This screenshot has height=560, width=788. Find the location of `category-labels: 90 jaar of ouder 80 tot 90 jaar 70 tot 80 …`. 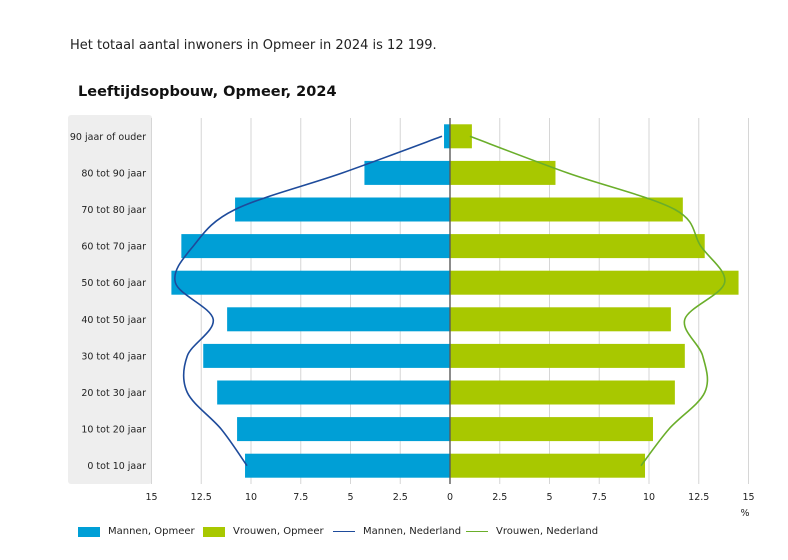

category-labels: 90 jaar of ouder 80 tot 90 jaar 70 tot 80 … is located at coordinates (108, 302).